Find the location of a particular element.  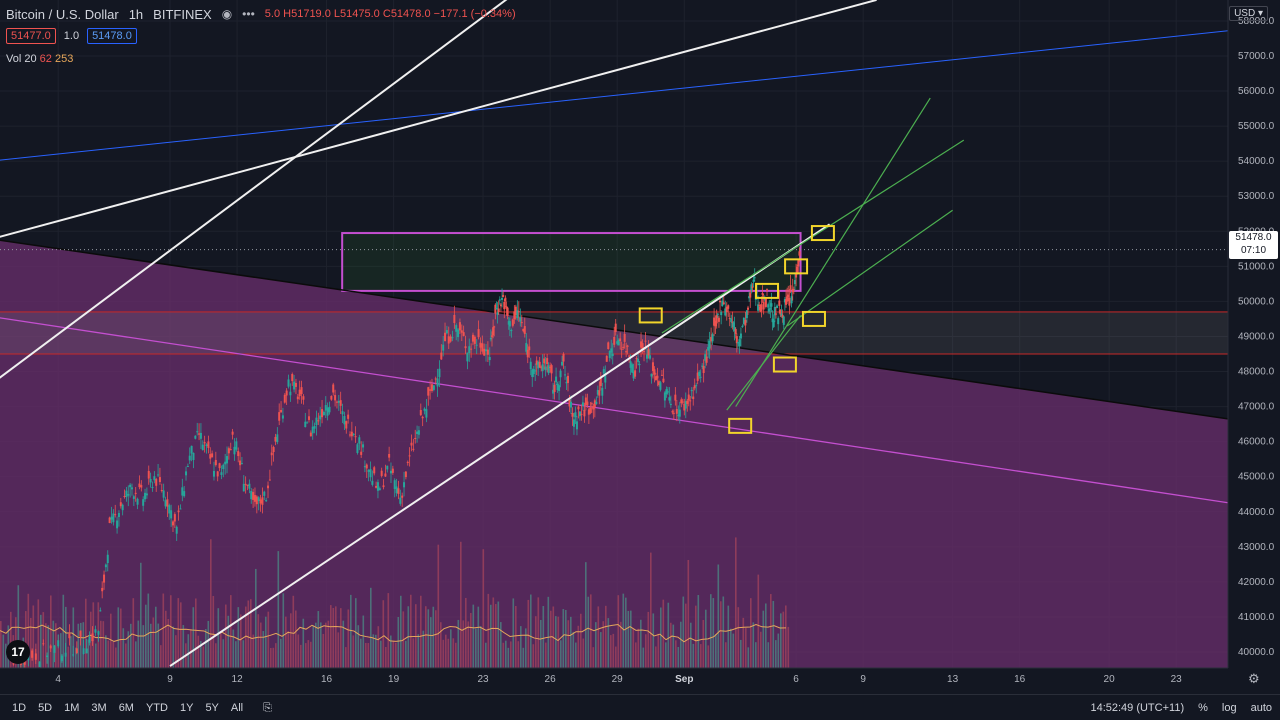

gear-icon: ⚙ is located at coordinates (1254, 678).